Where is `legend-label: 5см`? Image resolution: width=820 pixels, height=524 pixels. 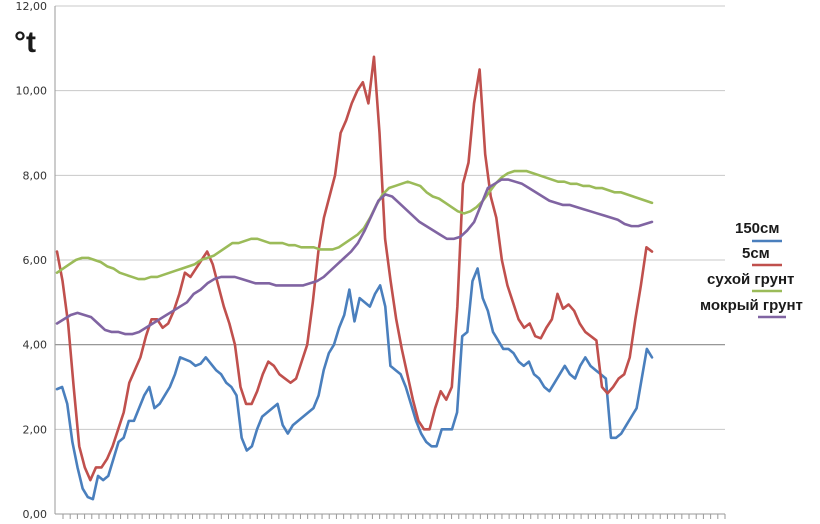
legend-label: 5см is located at coordinates (756, 253).